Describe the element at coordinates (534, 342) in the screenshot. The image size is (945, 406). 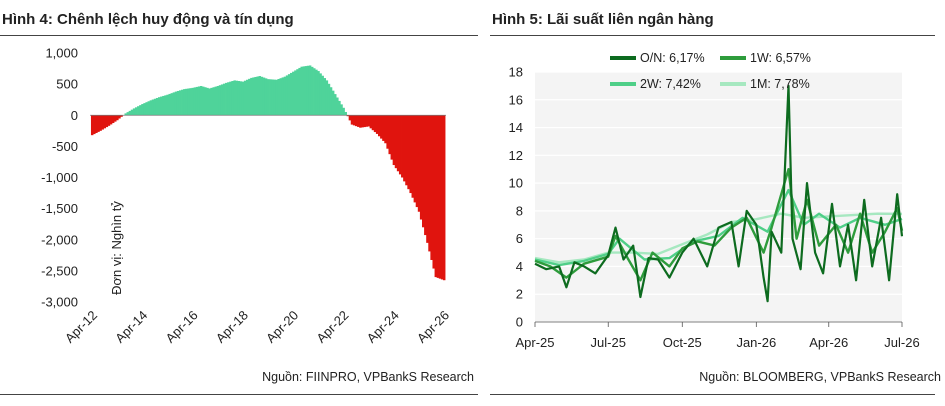
I see `x-tick-label: Apr-25` at that location.